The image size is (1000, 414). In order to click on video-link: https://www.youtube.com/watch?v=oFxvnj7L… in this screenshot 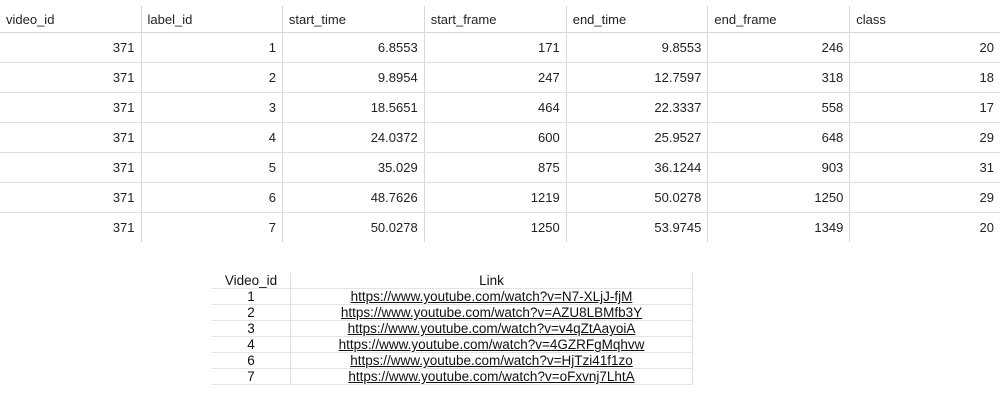, I will do `click(491, 376)`.